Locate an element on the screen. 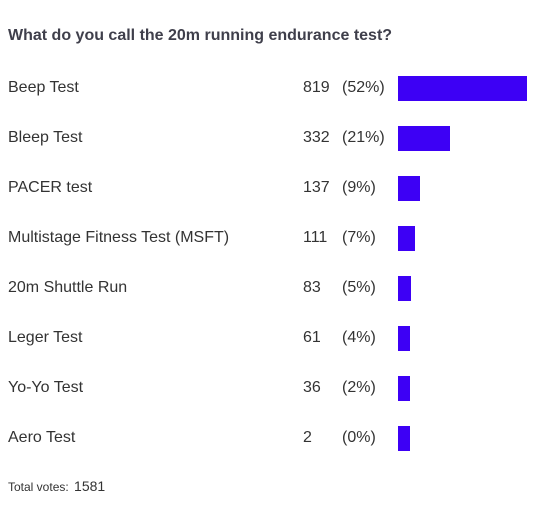  option-vote-count: 137 is located at coordinates (316, 187).